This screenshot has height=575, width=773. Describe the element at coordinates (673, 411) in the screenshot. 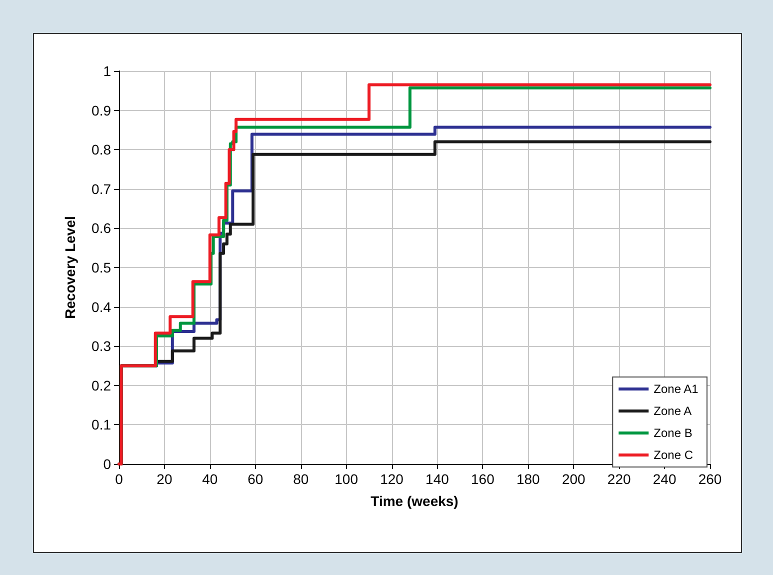

I see `legend-label: Zone A` at that location.